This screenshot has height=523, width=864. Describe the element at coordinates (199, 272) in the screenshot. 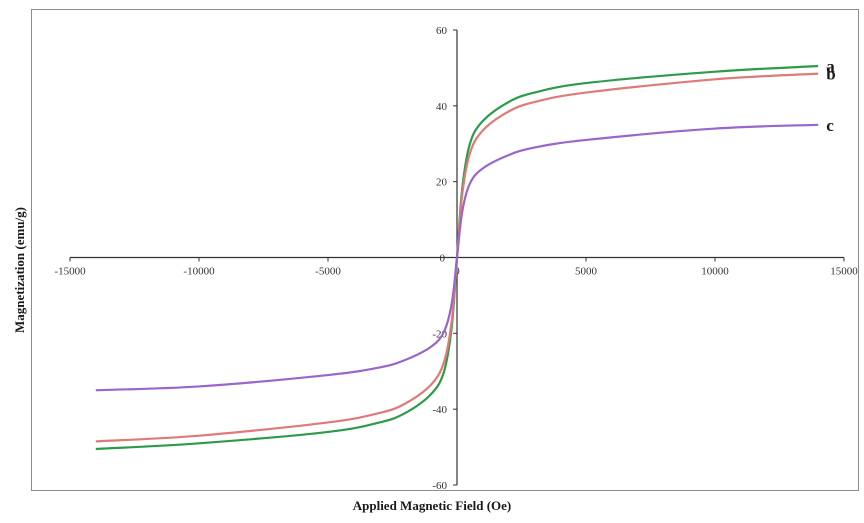

I see `x-tick-label: -10000` at that location.